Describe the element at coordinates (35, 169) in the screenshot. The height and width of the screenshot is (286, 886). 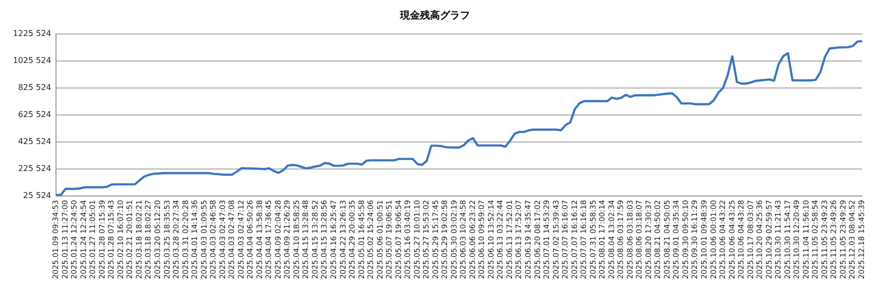
I see `y-tick-label: 225 524` at that location.